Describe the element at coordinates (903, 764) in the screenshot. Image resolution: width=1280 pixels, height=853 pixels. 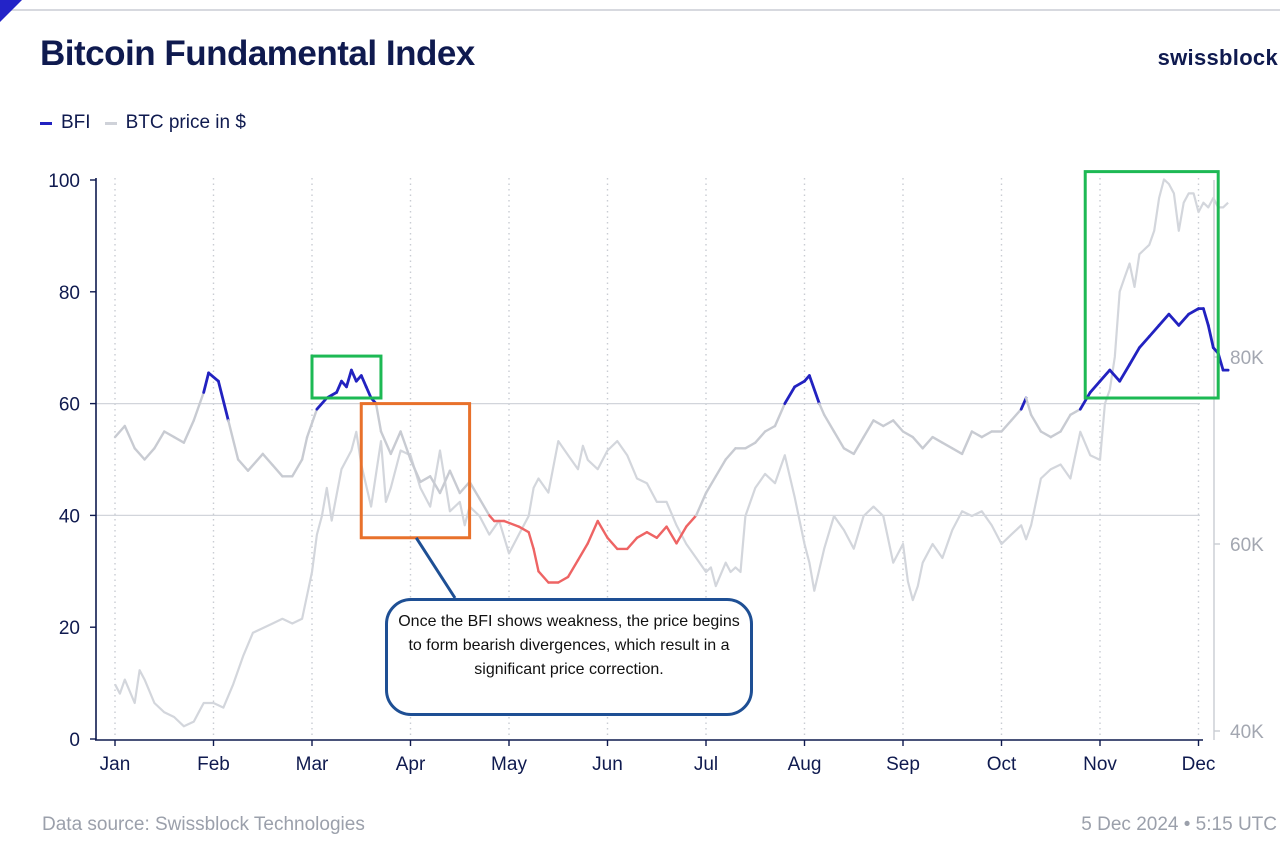
I see `x-tick-sep: Sep` at that location.